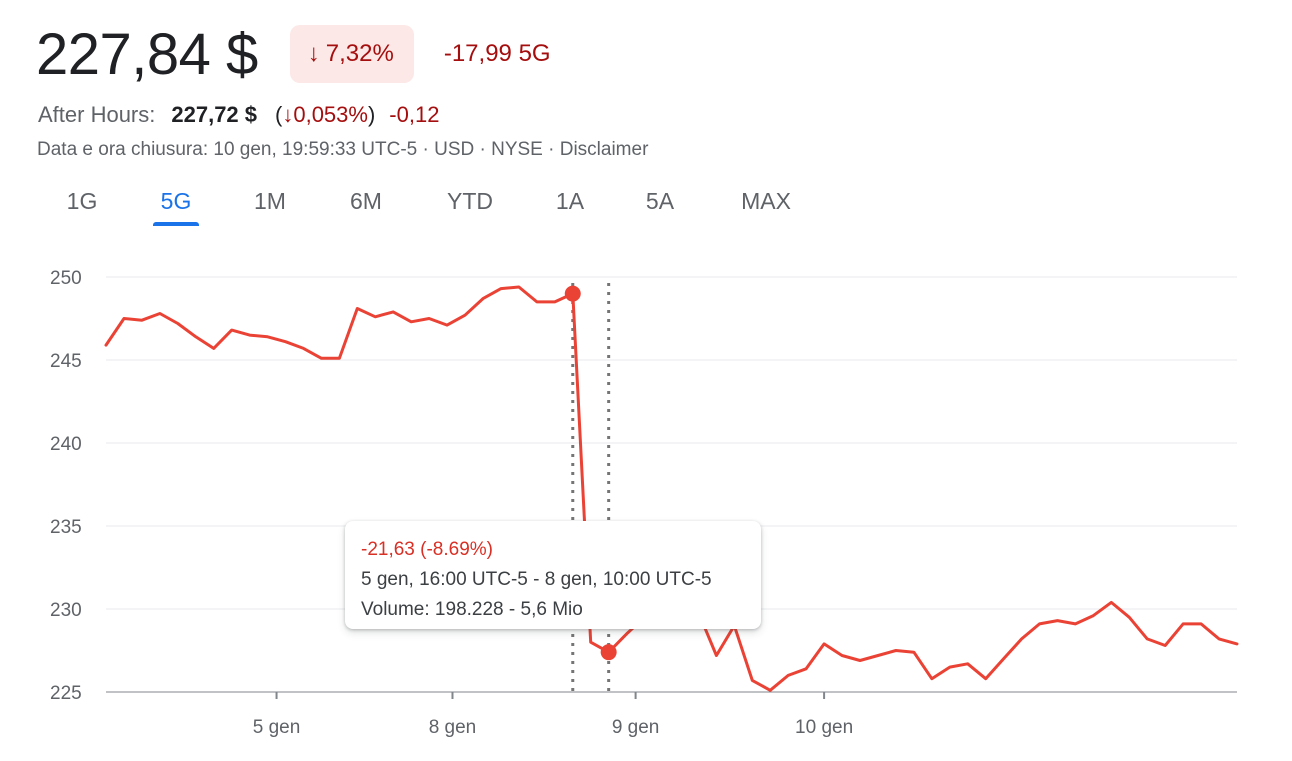 The image size is (1292, 761). I want to click on after-hours-percent: (↓0,053%), so click(325, 114).